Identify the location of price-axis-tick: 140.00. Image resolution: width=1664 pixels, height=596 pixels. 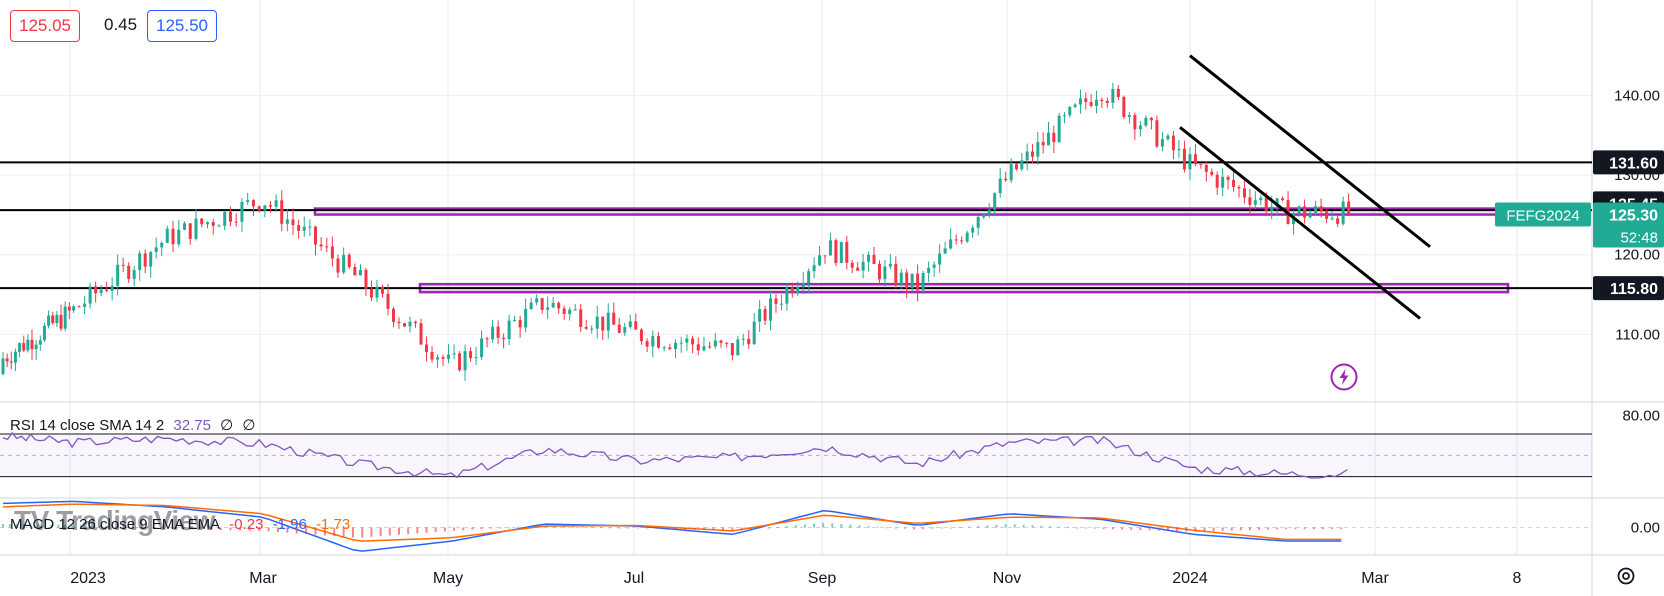
(1637, 96).